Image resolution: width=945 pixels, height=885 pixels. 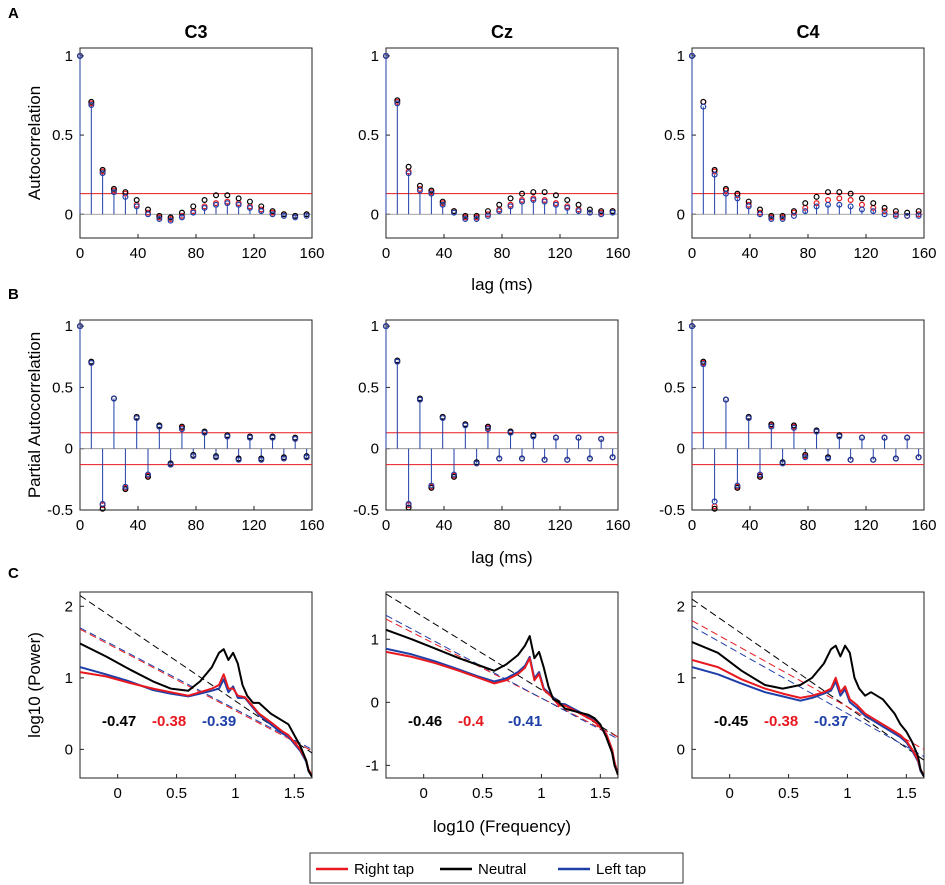 I want to click on subplot-c-c4: 0 0.5 1 1.5 0 1 2 -0.45 -0.38 -0.37, so click(x=801, y=696).